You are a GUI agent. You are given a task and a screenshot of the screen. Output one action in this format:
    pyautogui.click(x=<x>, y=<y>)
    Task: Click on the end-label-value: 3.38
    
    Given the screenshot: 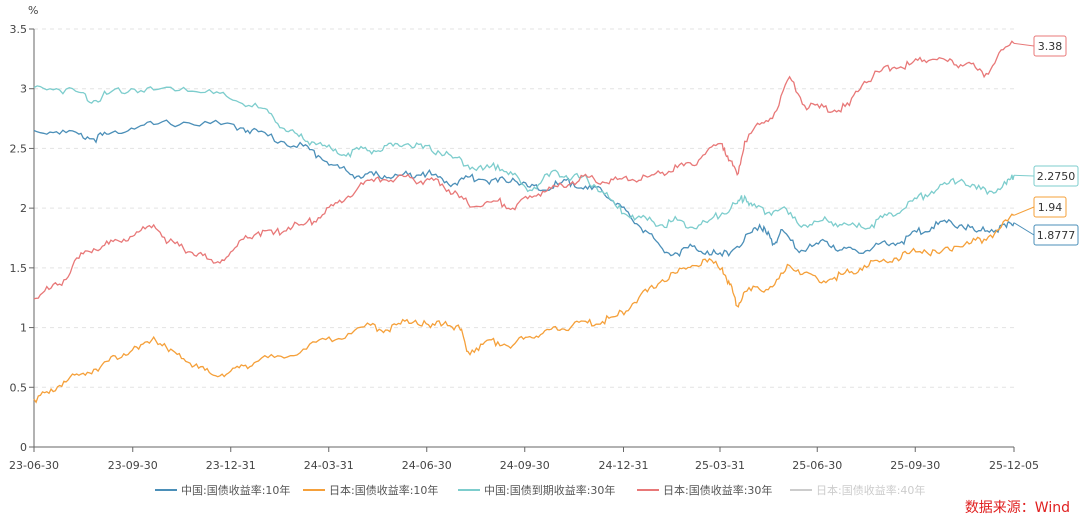 What is the action you would take?
    pyautogui.click(x=1050, y=46)
    